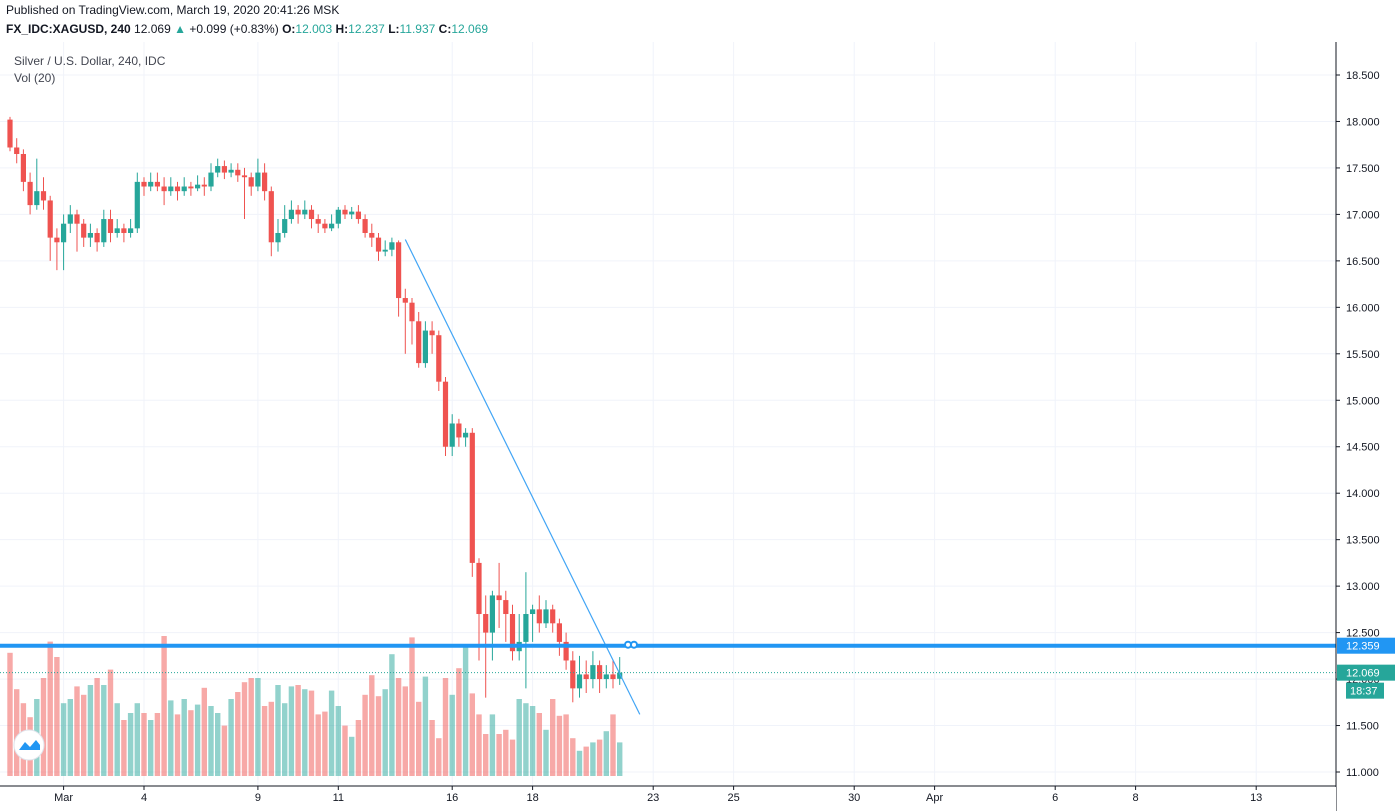 The image size is (1396, 811). What do you see at coordinates (35, 78) in the screenshot?
I see `volume-study-label: Vol (20)` at bounding box center [35, 78].